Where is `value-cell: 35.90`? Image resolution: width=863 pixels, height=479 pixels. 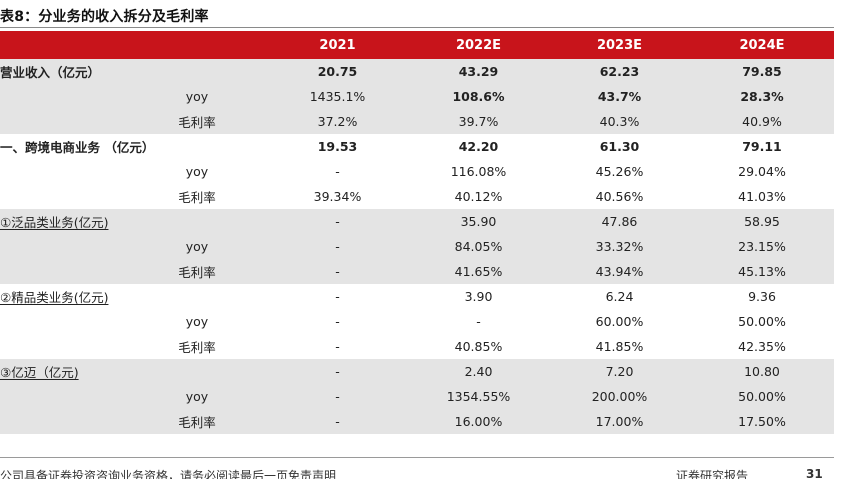
value-cell: 35.90 is located at coordinates (478, 221).